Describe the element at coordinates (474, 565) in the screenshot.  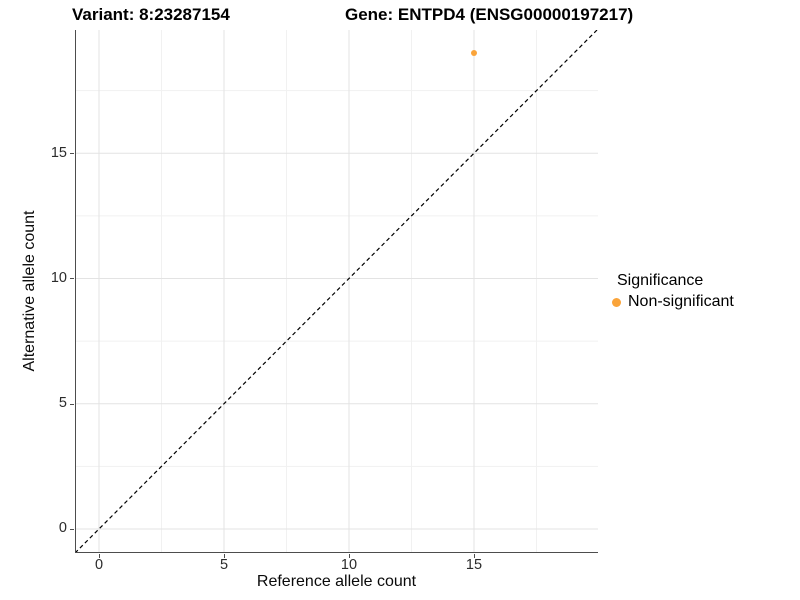
I see `x-tick-label: 15` at that location.